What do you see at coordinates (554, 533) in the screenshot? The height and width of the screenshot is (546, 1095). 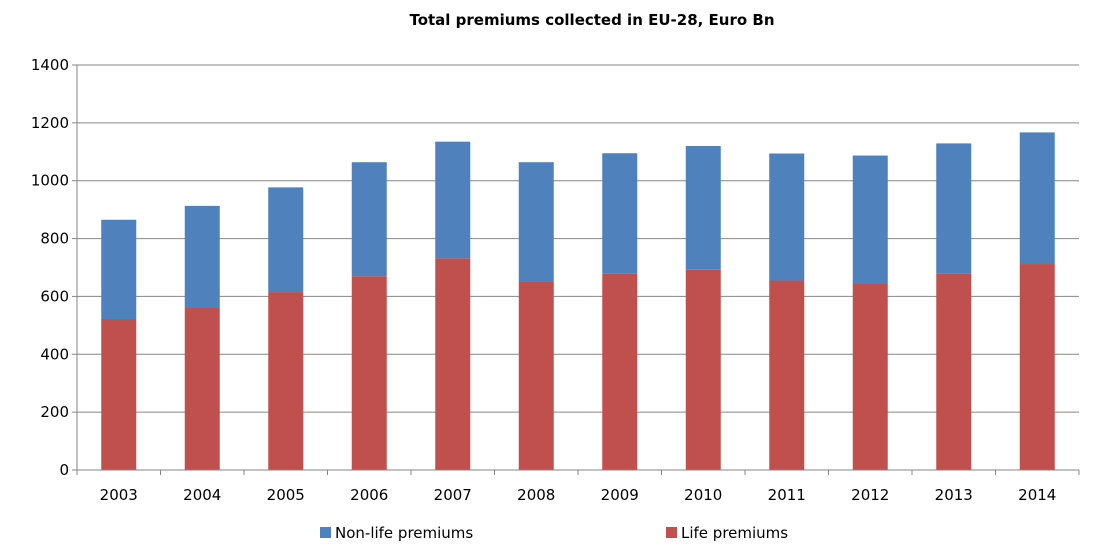 I see `legend: Non-life premiums Life premiums` at bounding box center [554, 533].